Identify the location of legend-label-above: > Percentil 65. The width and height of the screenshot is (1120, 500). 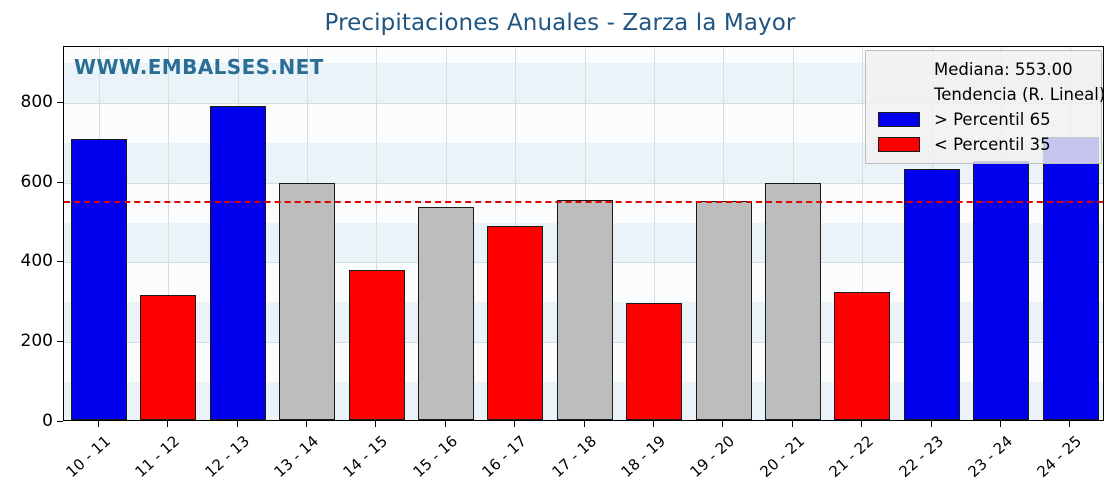
(992, 119).